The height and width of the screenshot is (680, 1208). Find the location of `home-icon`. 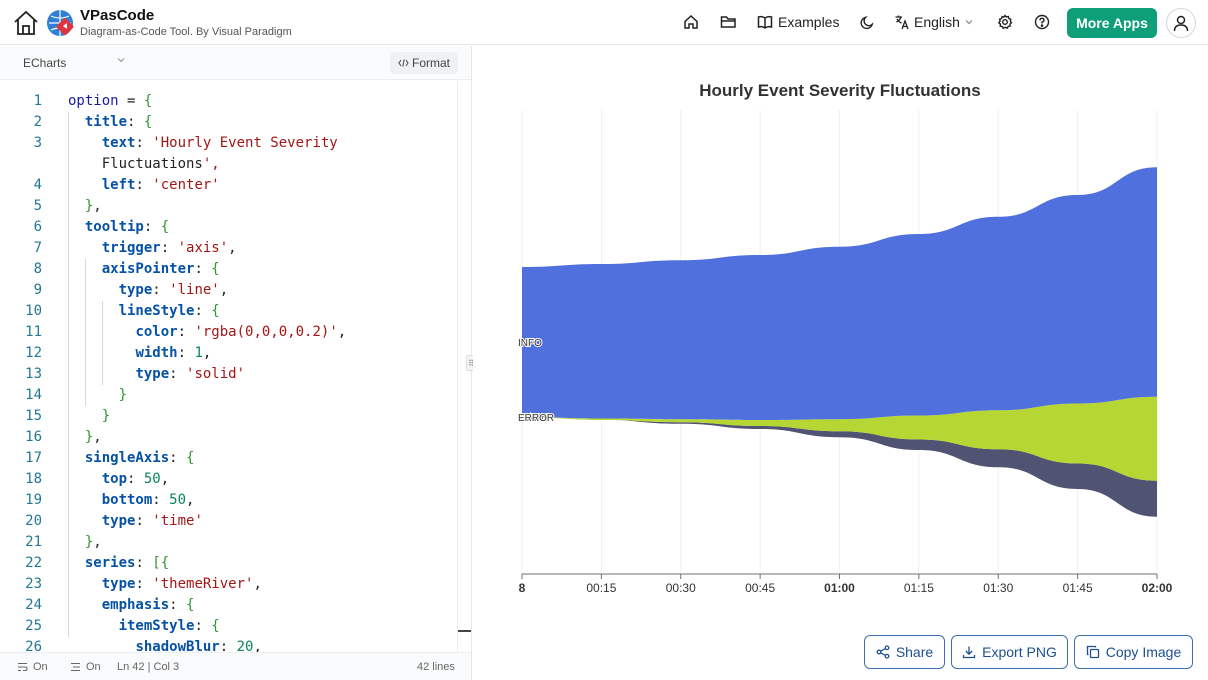

home-icon is located at coordinates (691, 22).